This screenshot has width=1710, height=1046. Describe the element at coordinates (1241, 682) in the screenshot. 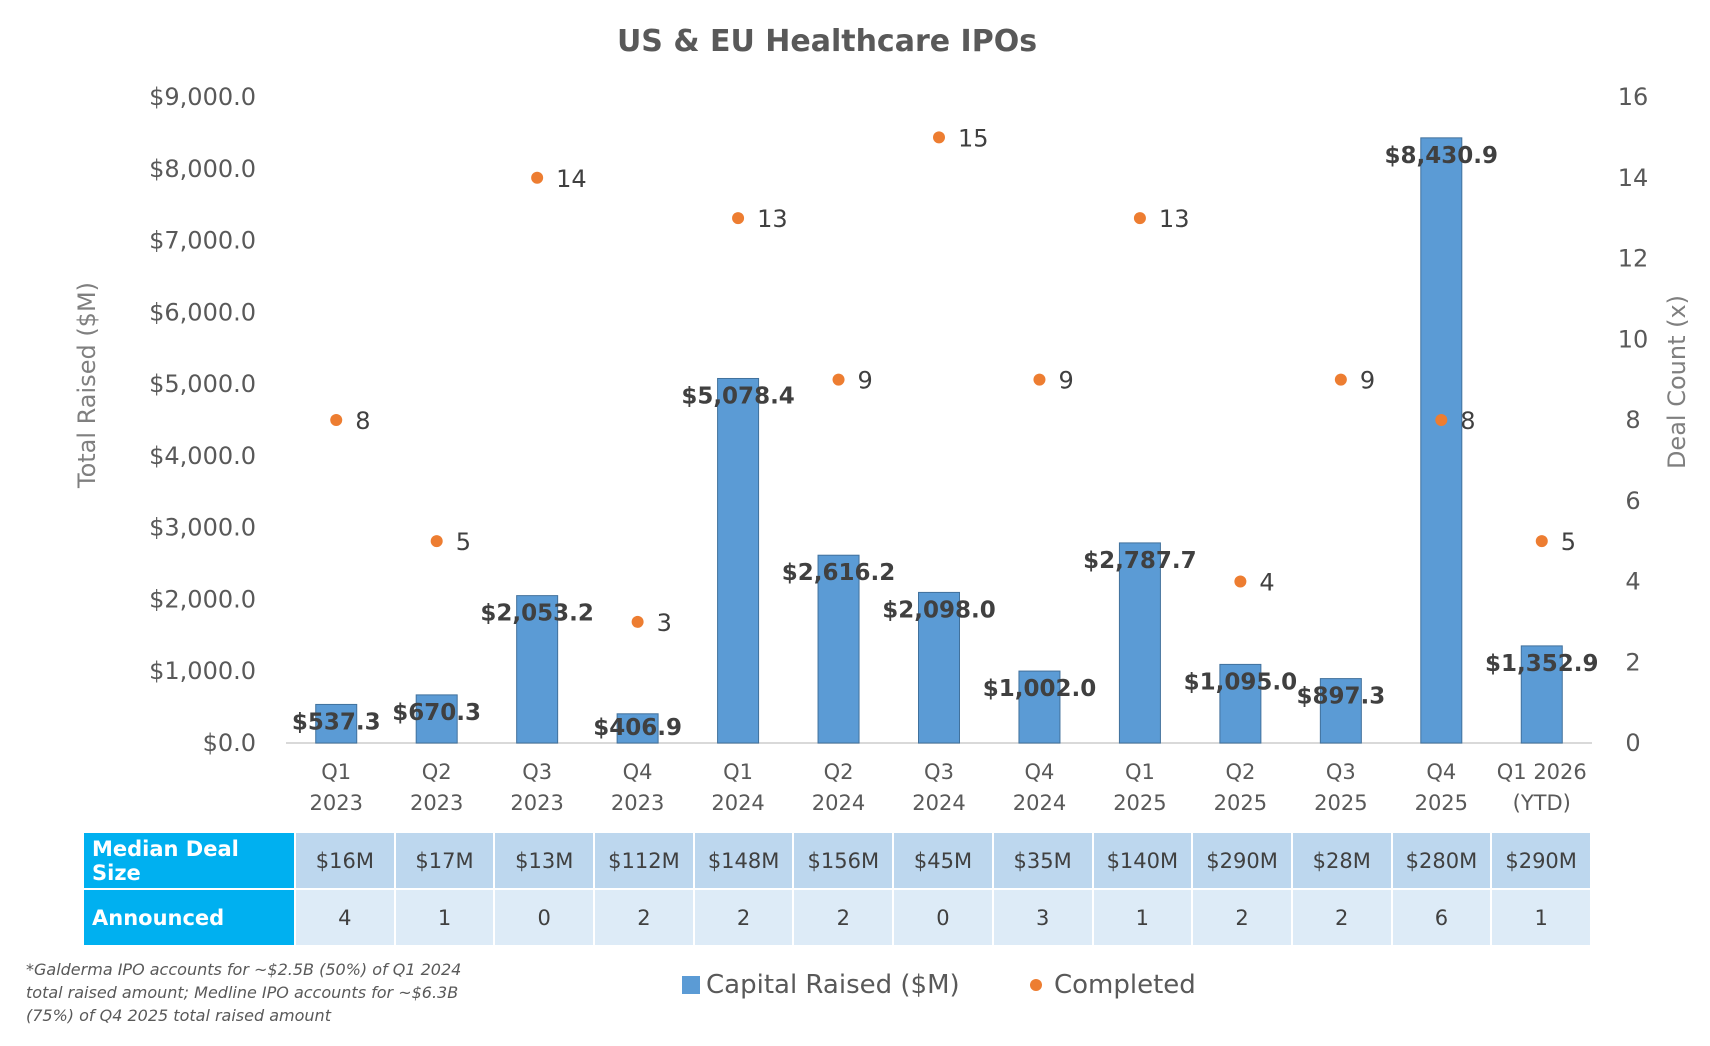

I see `bar-value-label: $1,095.0` at that location.